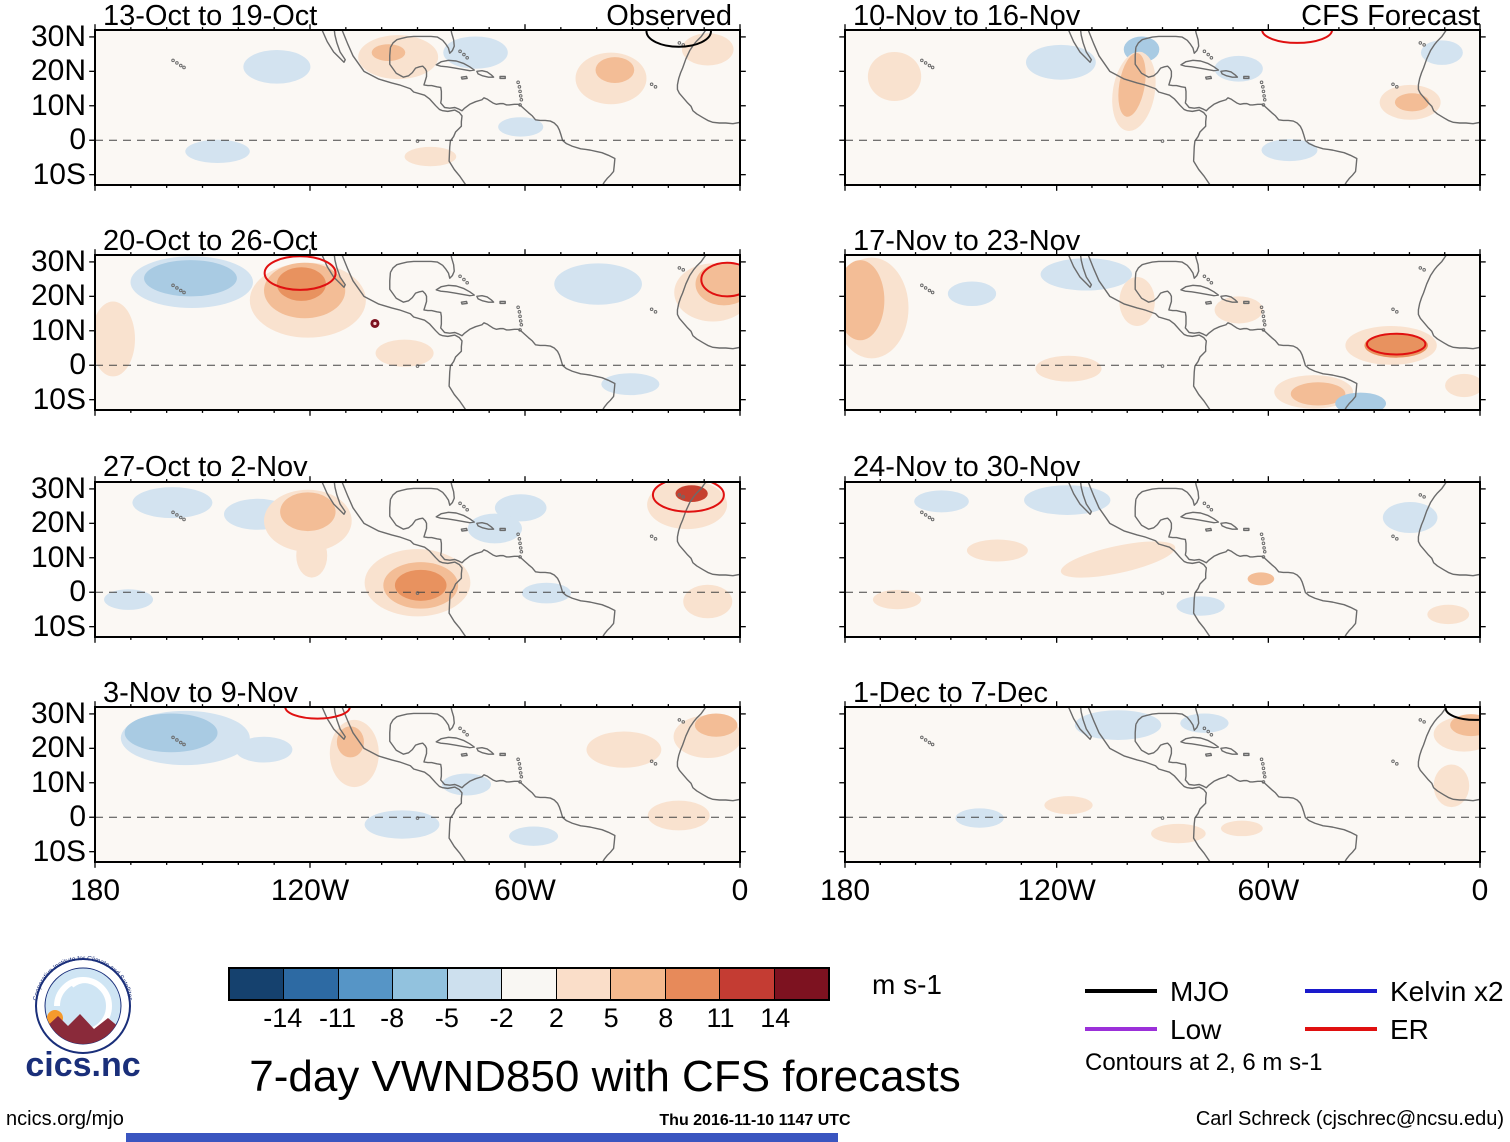  Describe the element at coordinates (83, 1065) in the screenshot. I see `logo-wordmark: cics.nc` at that location.